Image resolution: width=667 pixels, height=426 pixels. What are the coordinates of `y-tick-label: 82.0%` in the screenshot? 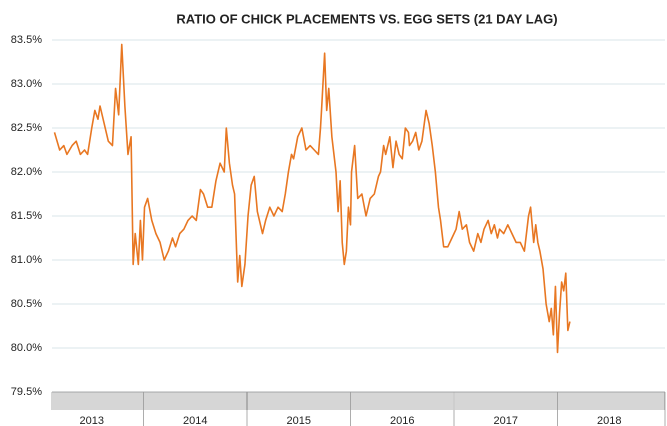 It's located at (26, 172).